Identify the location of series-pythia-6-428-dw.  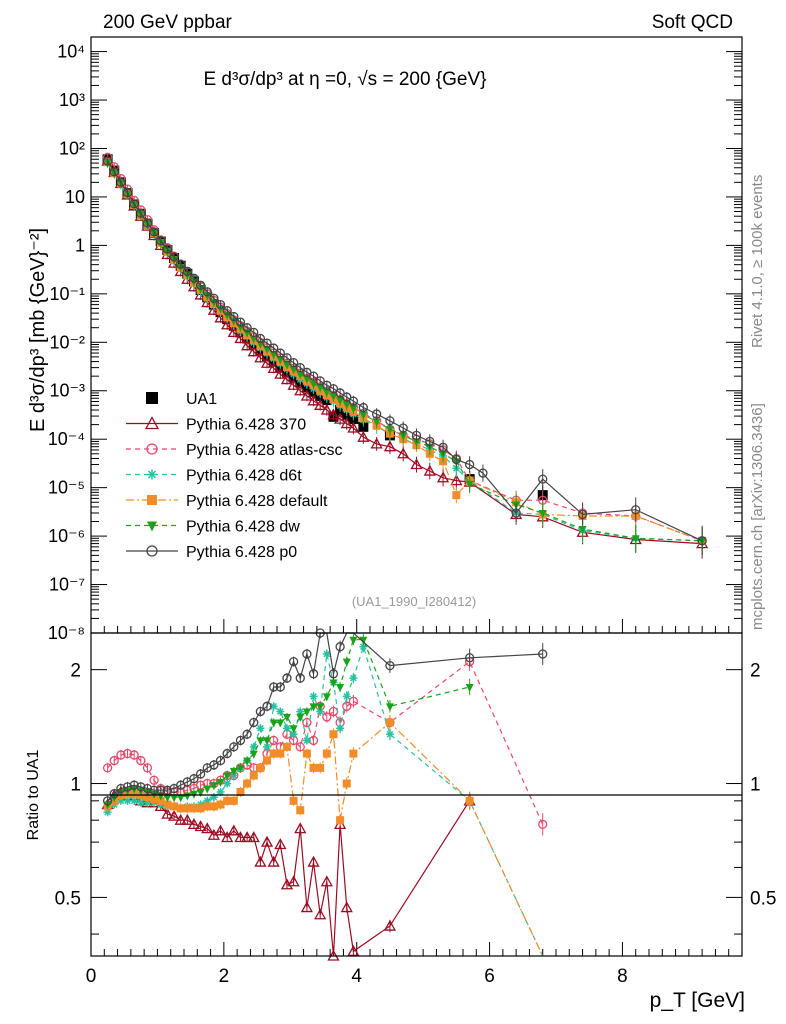
(288, 722).